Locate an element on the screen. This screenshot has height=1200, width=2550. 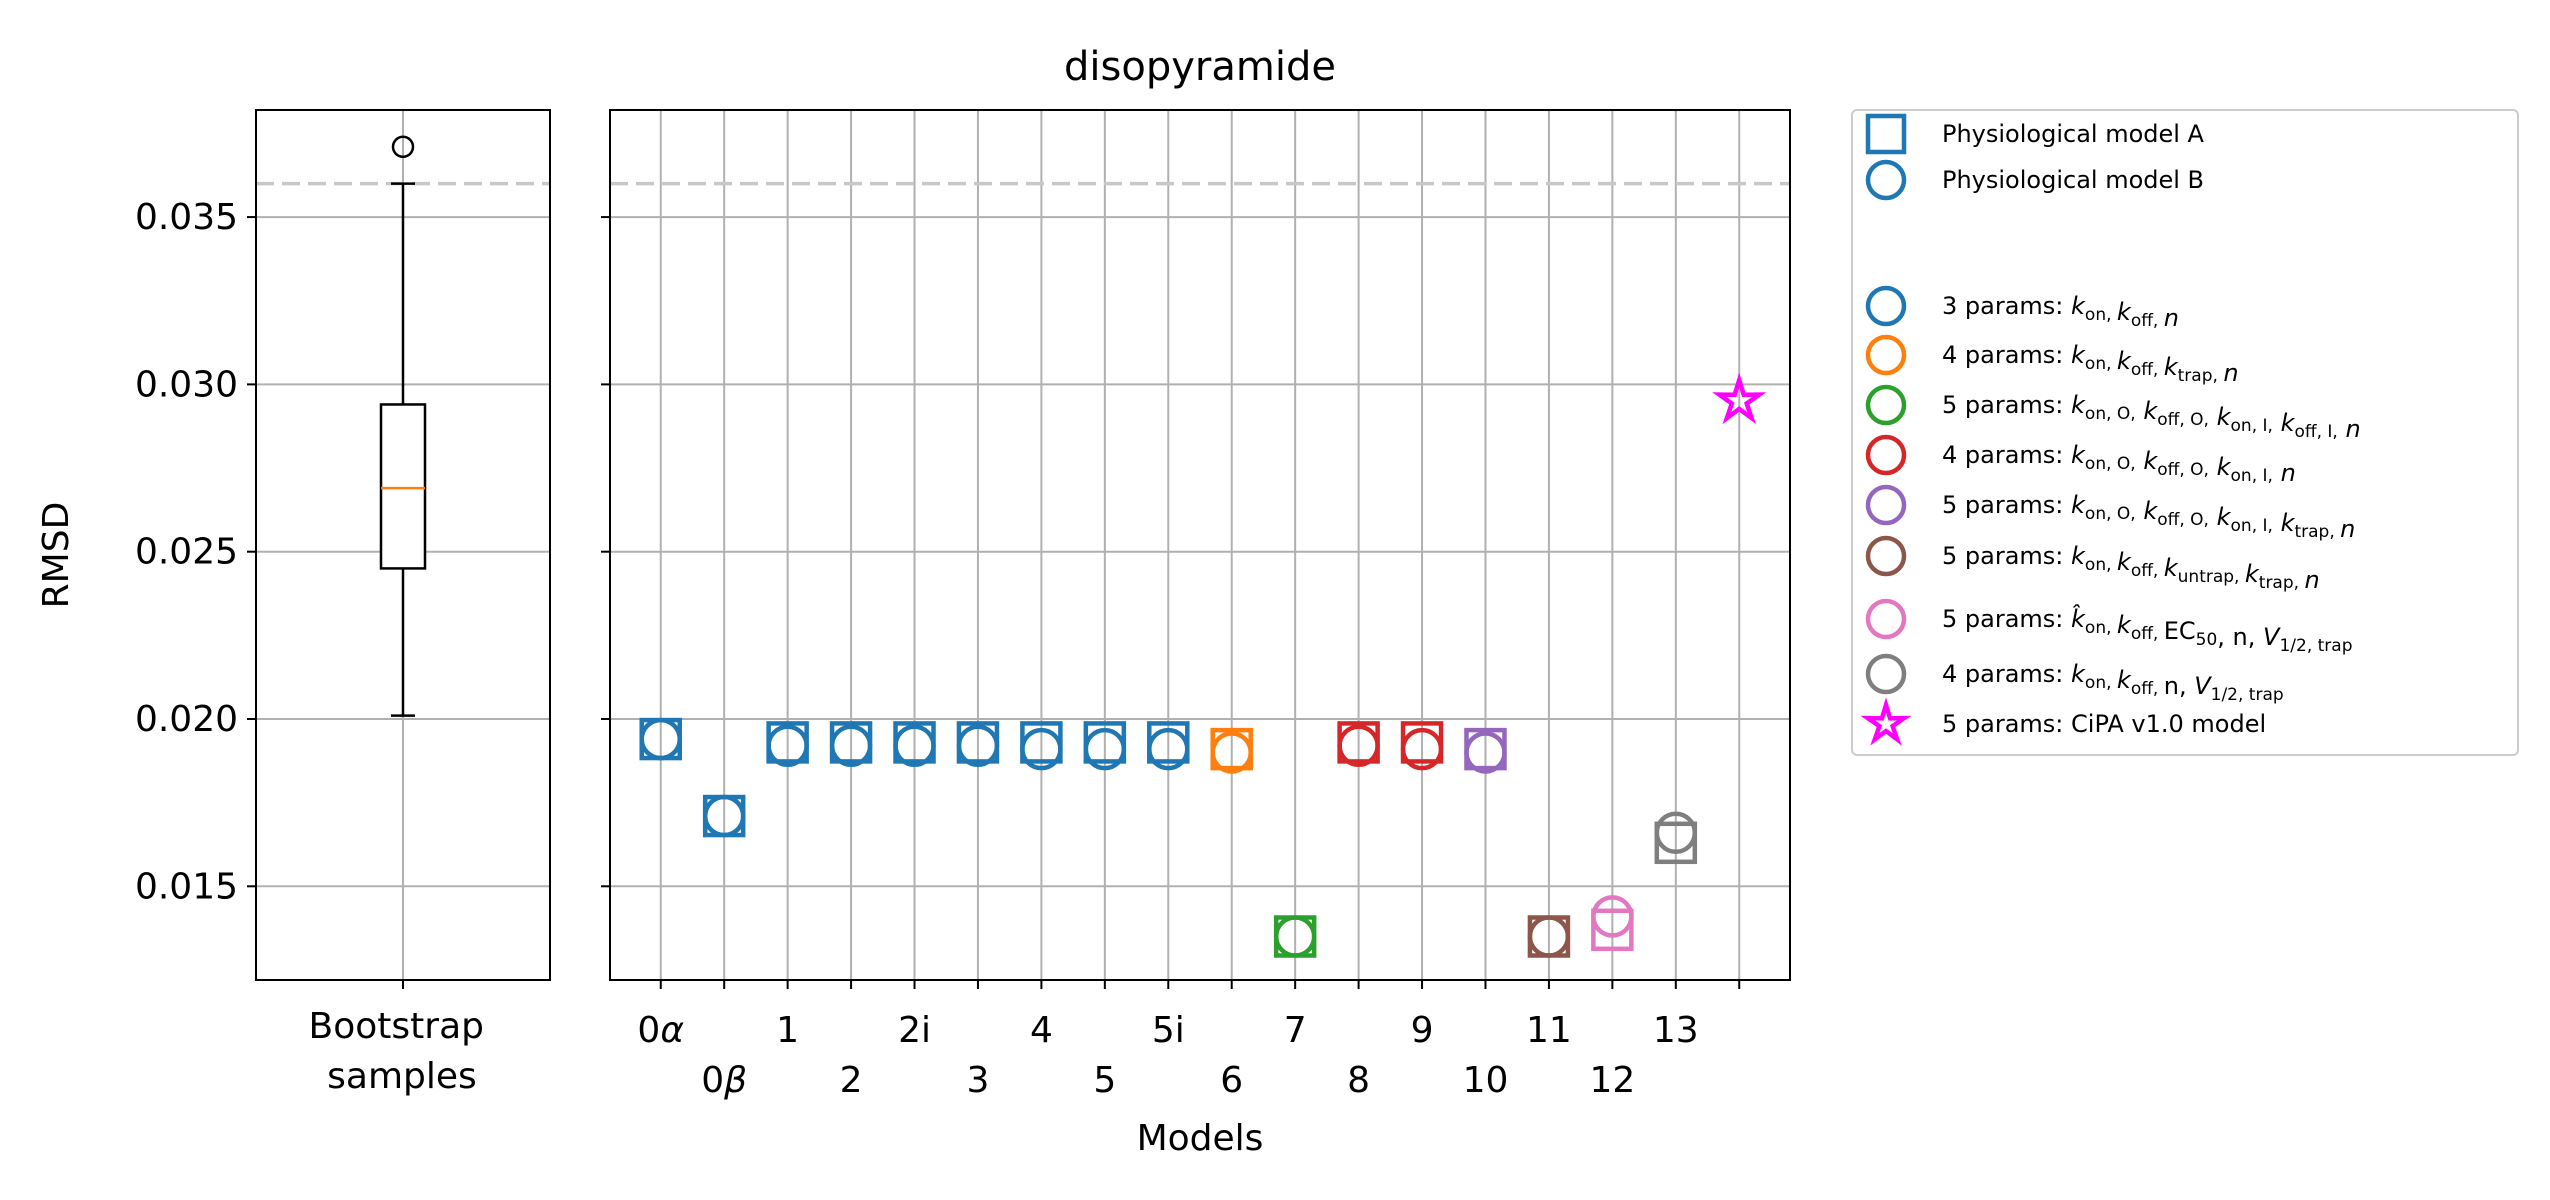
legend-item: 5 params: CiPA v1.0 model is located at coordinates (2063, 721).